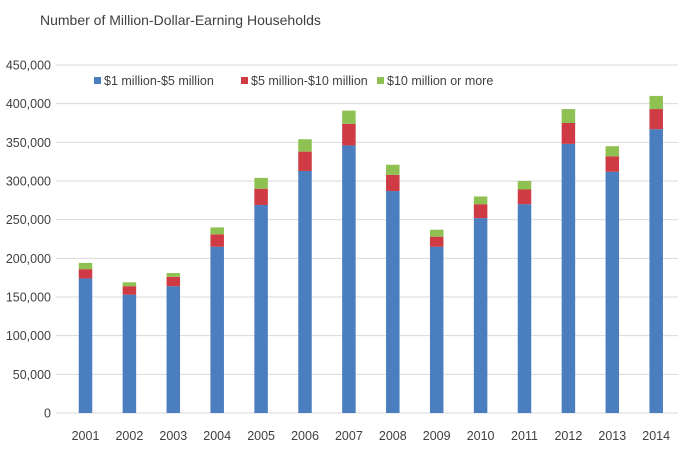 This screenshot has height=455, width=688. I want to click on legend-label: $1 million-$5 million, so click(159, 81).